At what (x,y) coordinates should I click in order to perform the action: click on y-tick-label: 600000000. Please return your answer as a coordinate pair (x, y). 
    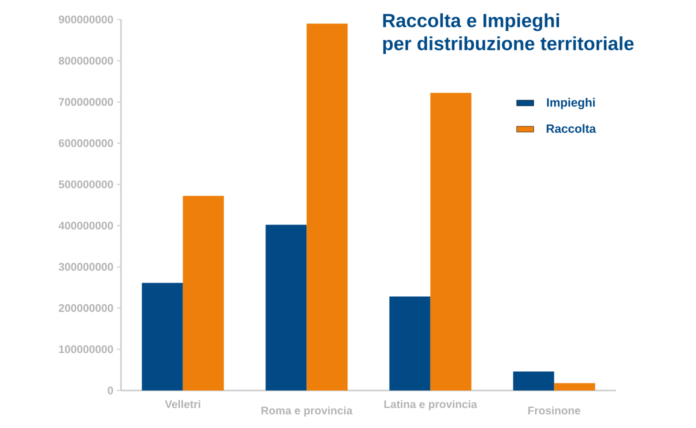
    Looking at the image, I should click on (86, 143).